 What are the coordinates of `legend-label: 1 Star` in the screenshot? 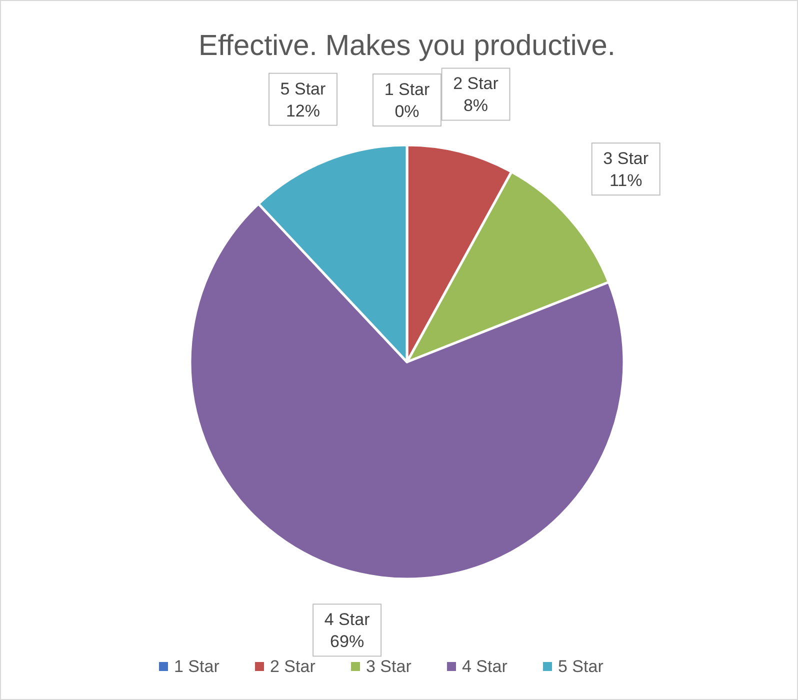 It's located at (197, 666).